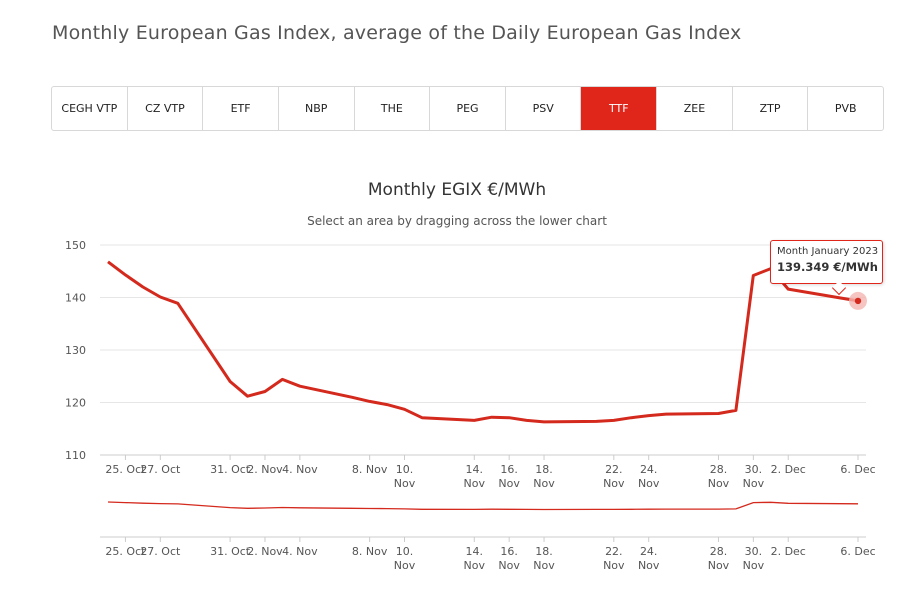  I want to click on x-tick-label-main: 27. Oct, so click(160, 469).